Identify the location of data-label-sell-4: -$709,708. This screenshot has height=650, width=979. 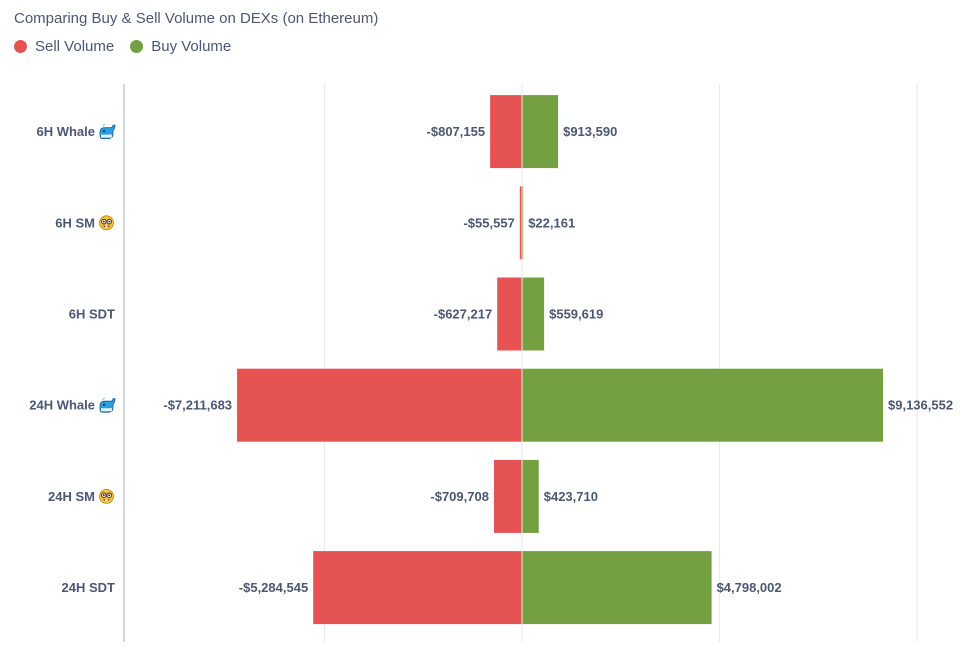
(459, 496).